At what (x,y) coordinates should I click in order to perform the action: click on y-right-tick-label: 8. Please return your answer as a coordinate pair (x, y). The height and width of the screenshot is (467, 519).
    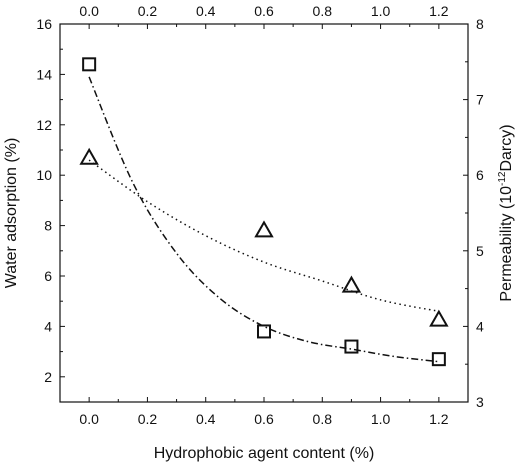
    Looking at the image, I should click on (480, 24).